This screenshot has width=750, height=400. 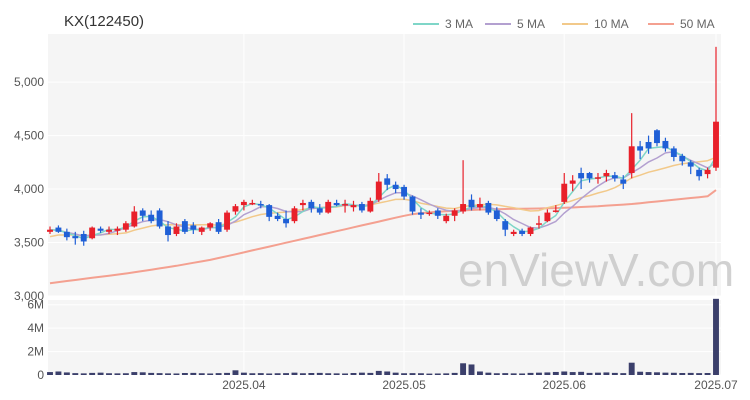 I want to click on volume-tick-label: 6M, so click(x=35, y=305).